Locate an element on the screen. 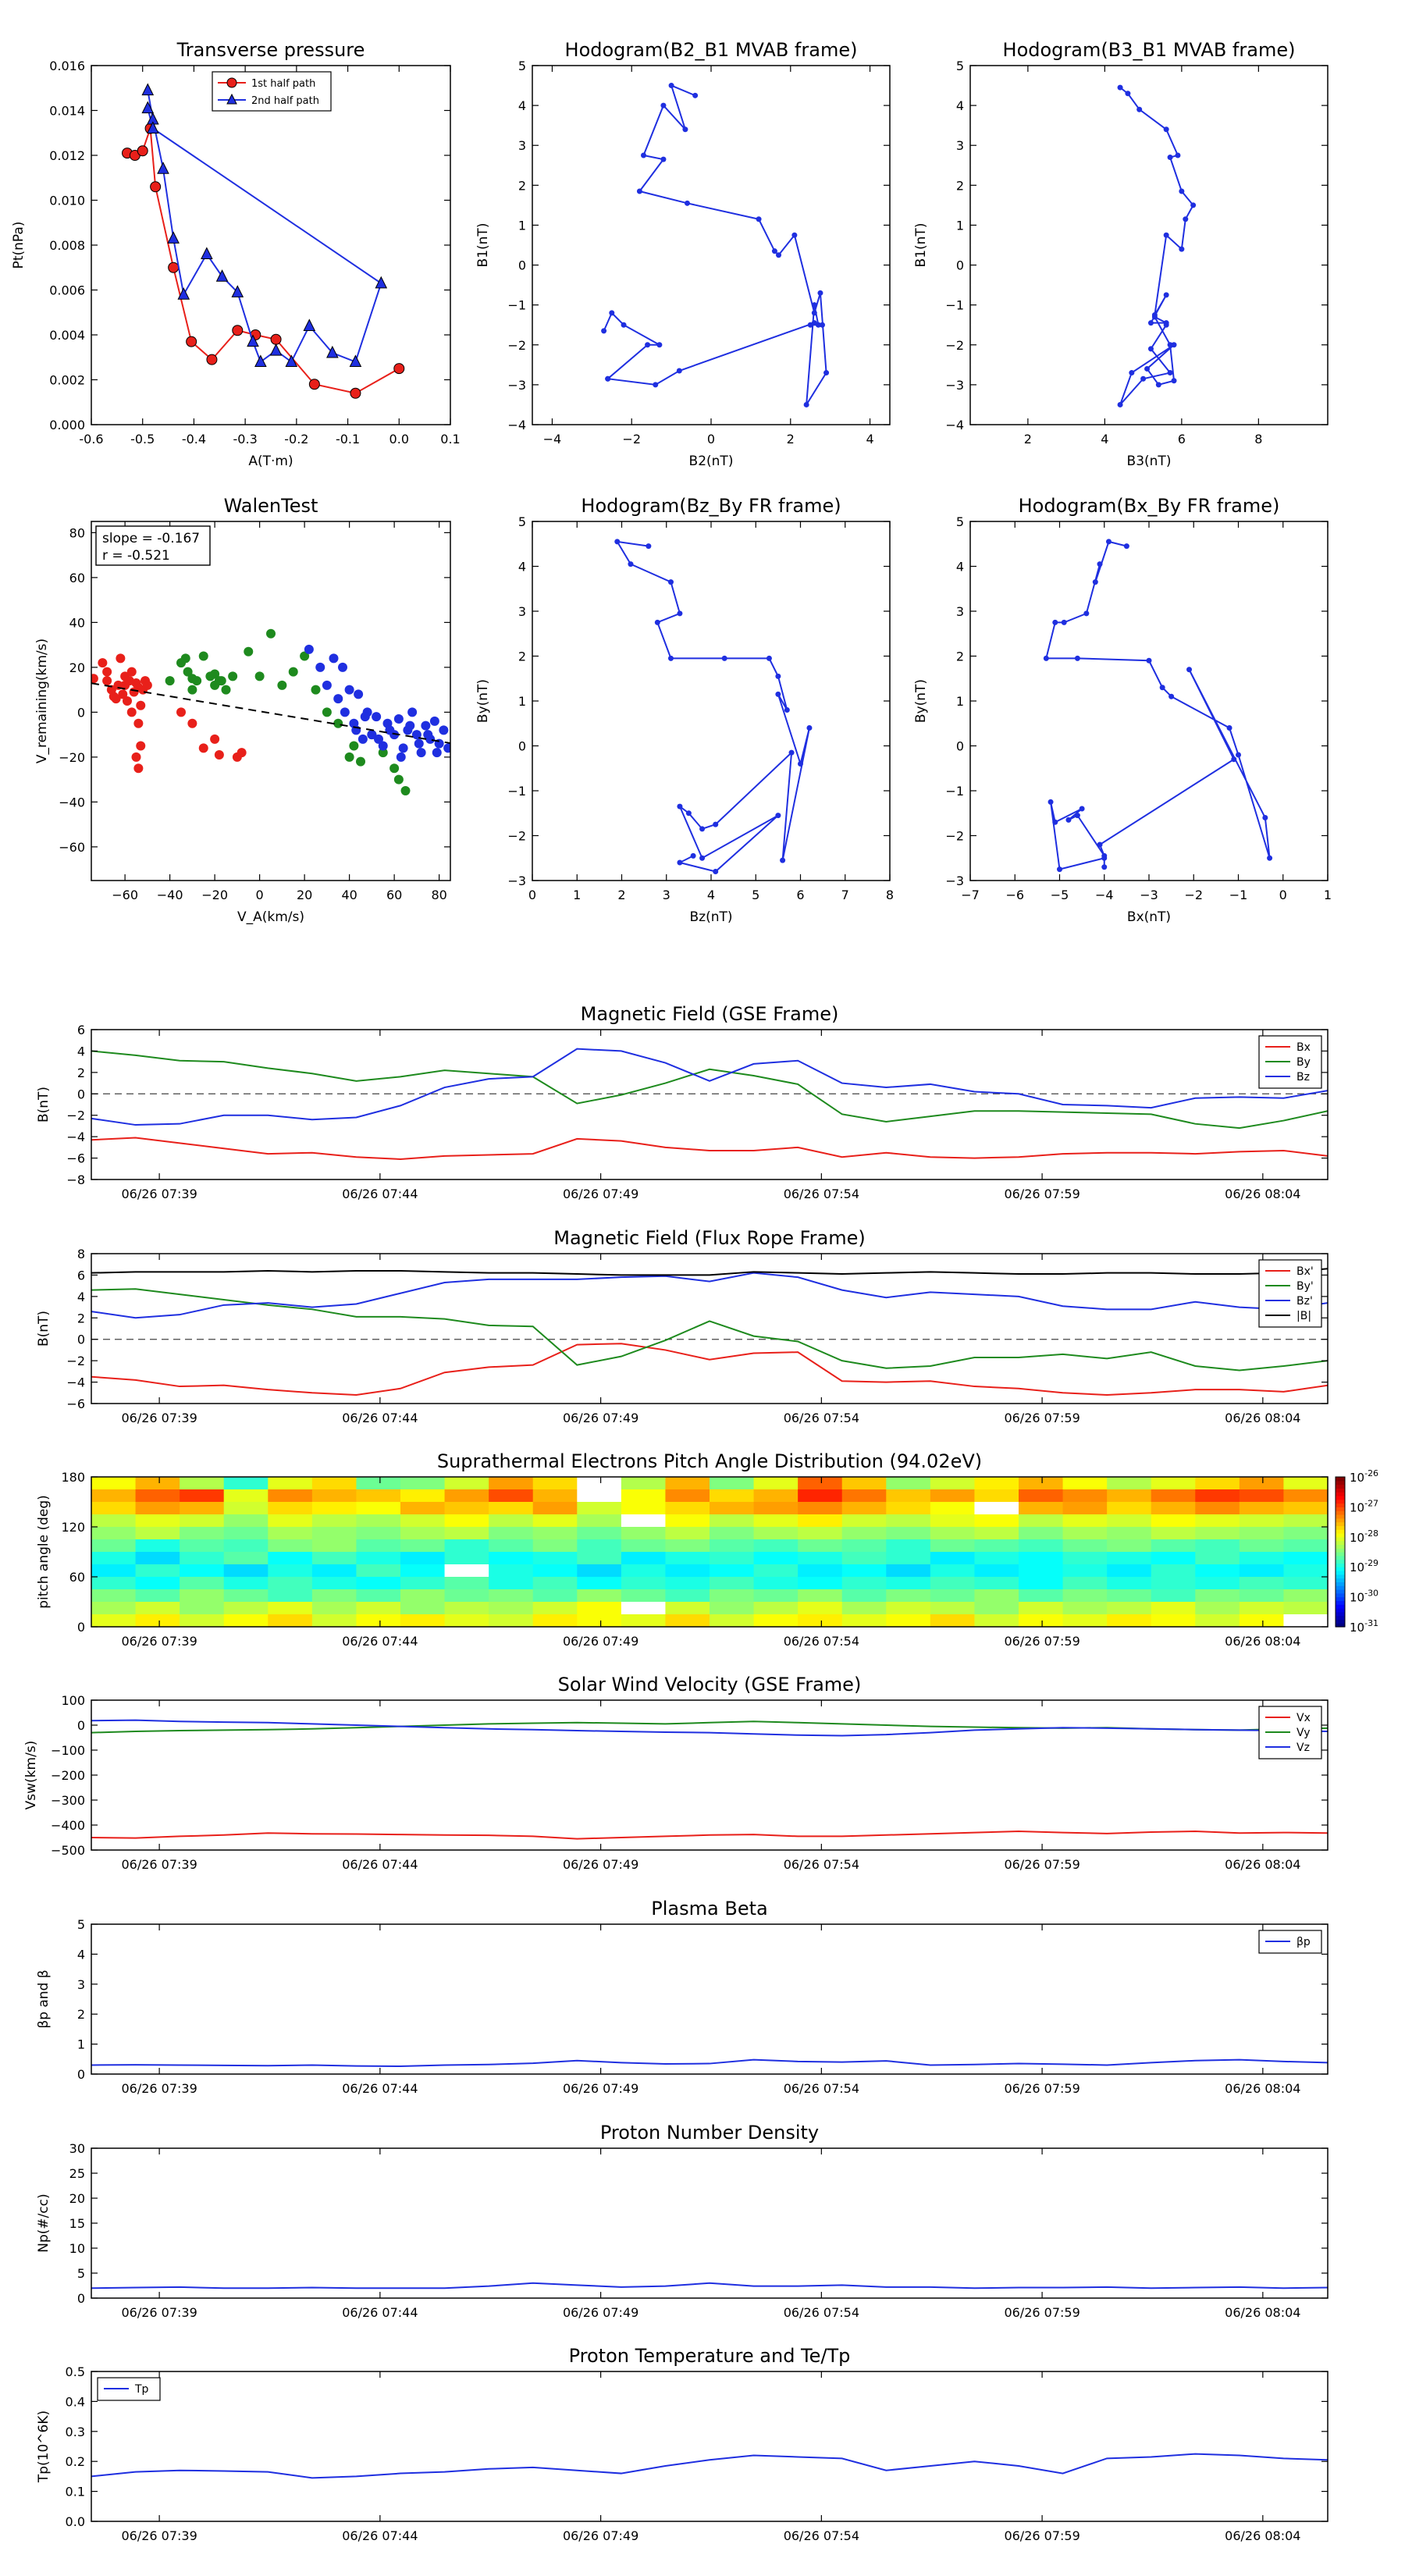 This screenshot has height=2576, width=1405. y-axis-label: Tp(10^6K) is located at coordinates (44, 2447).